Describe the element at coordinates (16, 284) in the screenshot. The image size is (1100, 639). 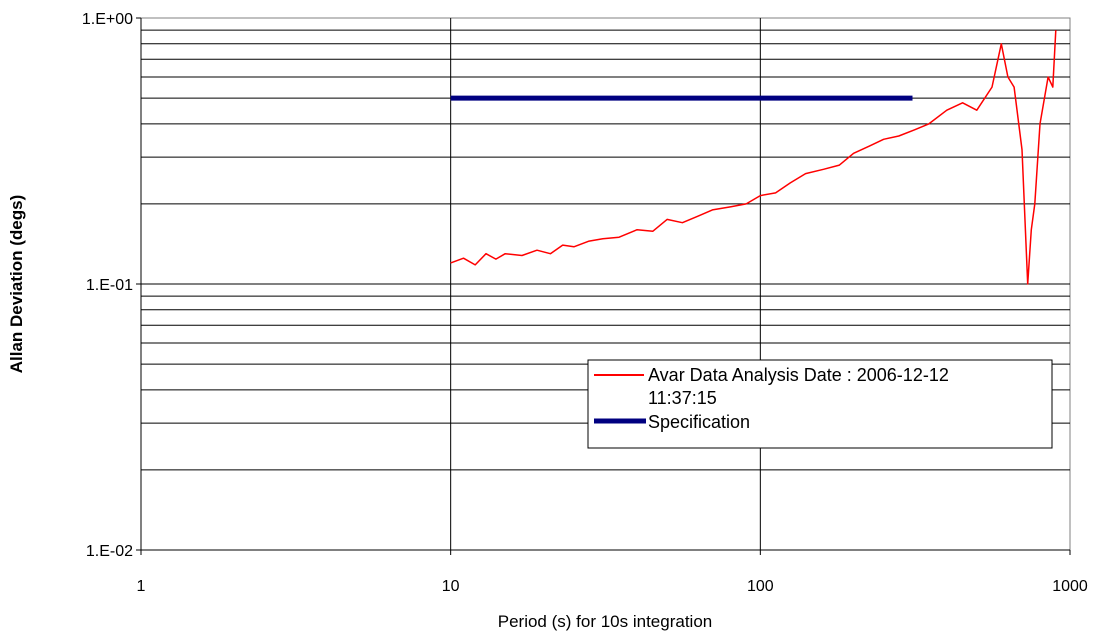
I see `y-axis-title: Allan Deviation (degs)` at that location.